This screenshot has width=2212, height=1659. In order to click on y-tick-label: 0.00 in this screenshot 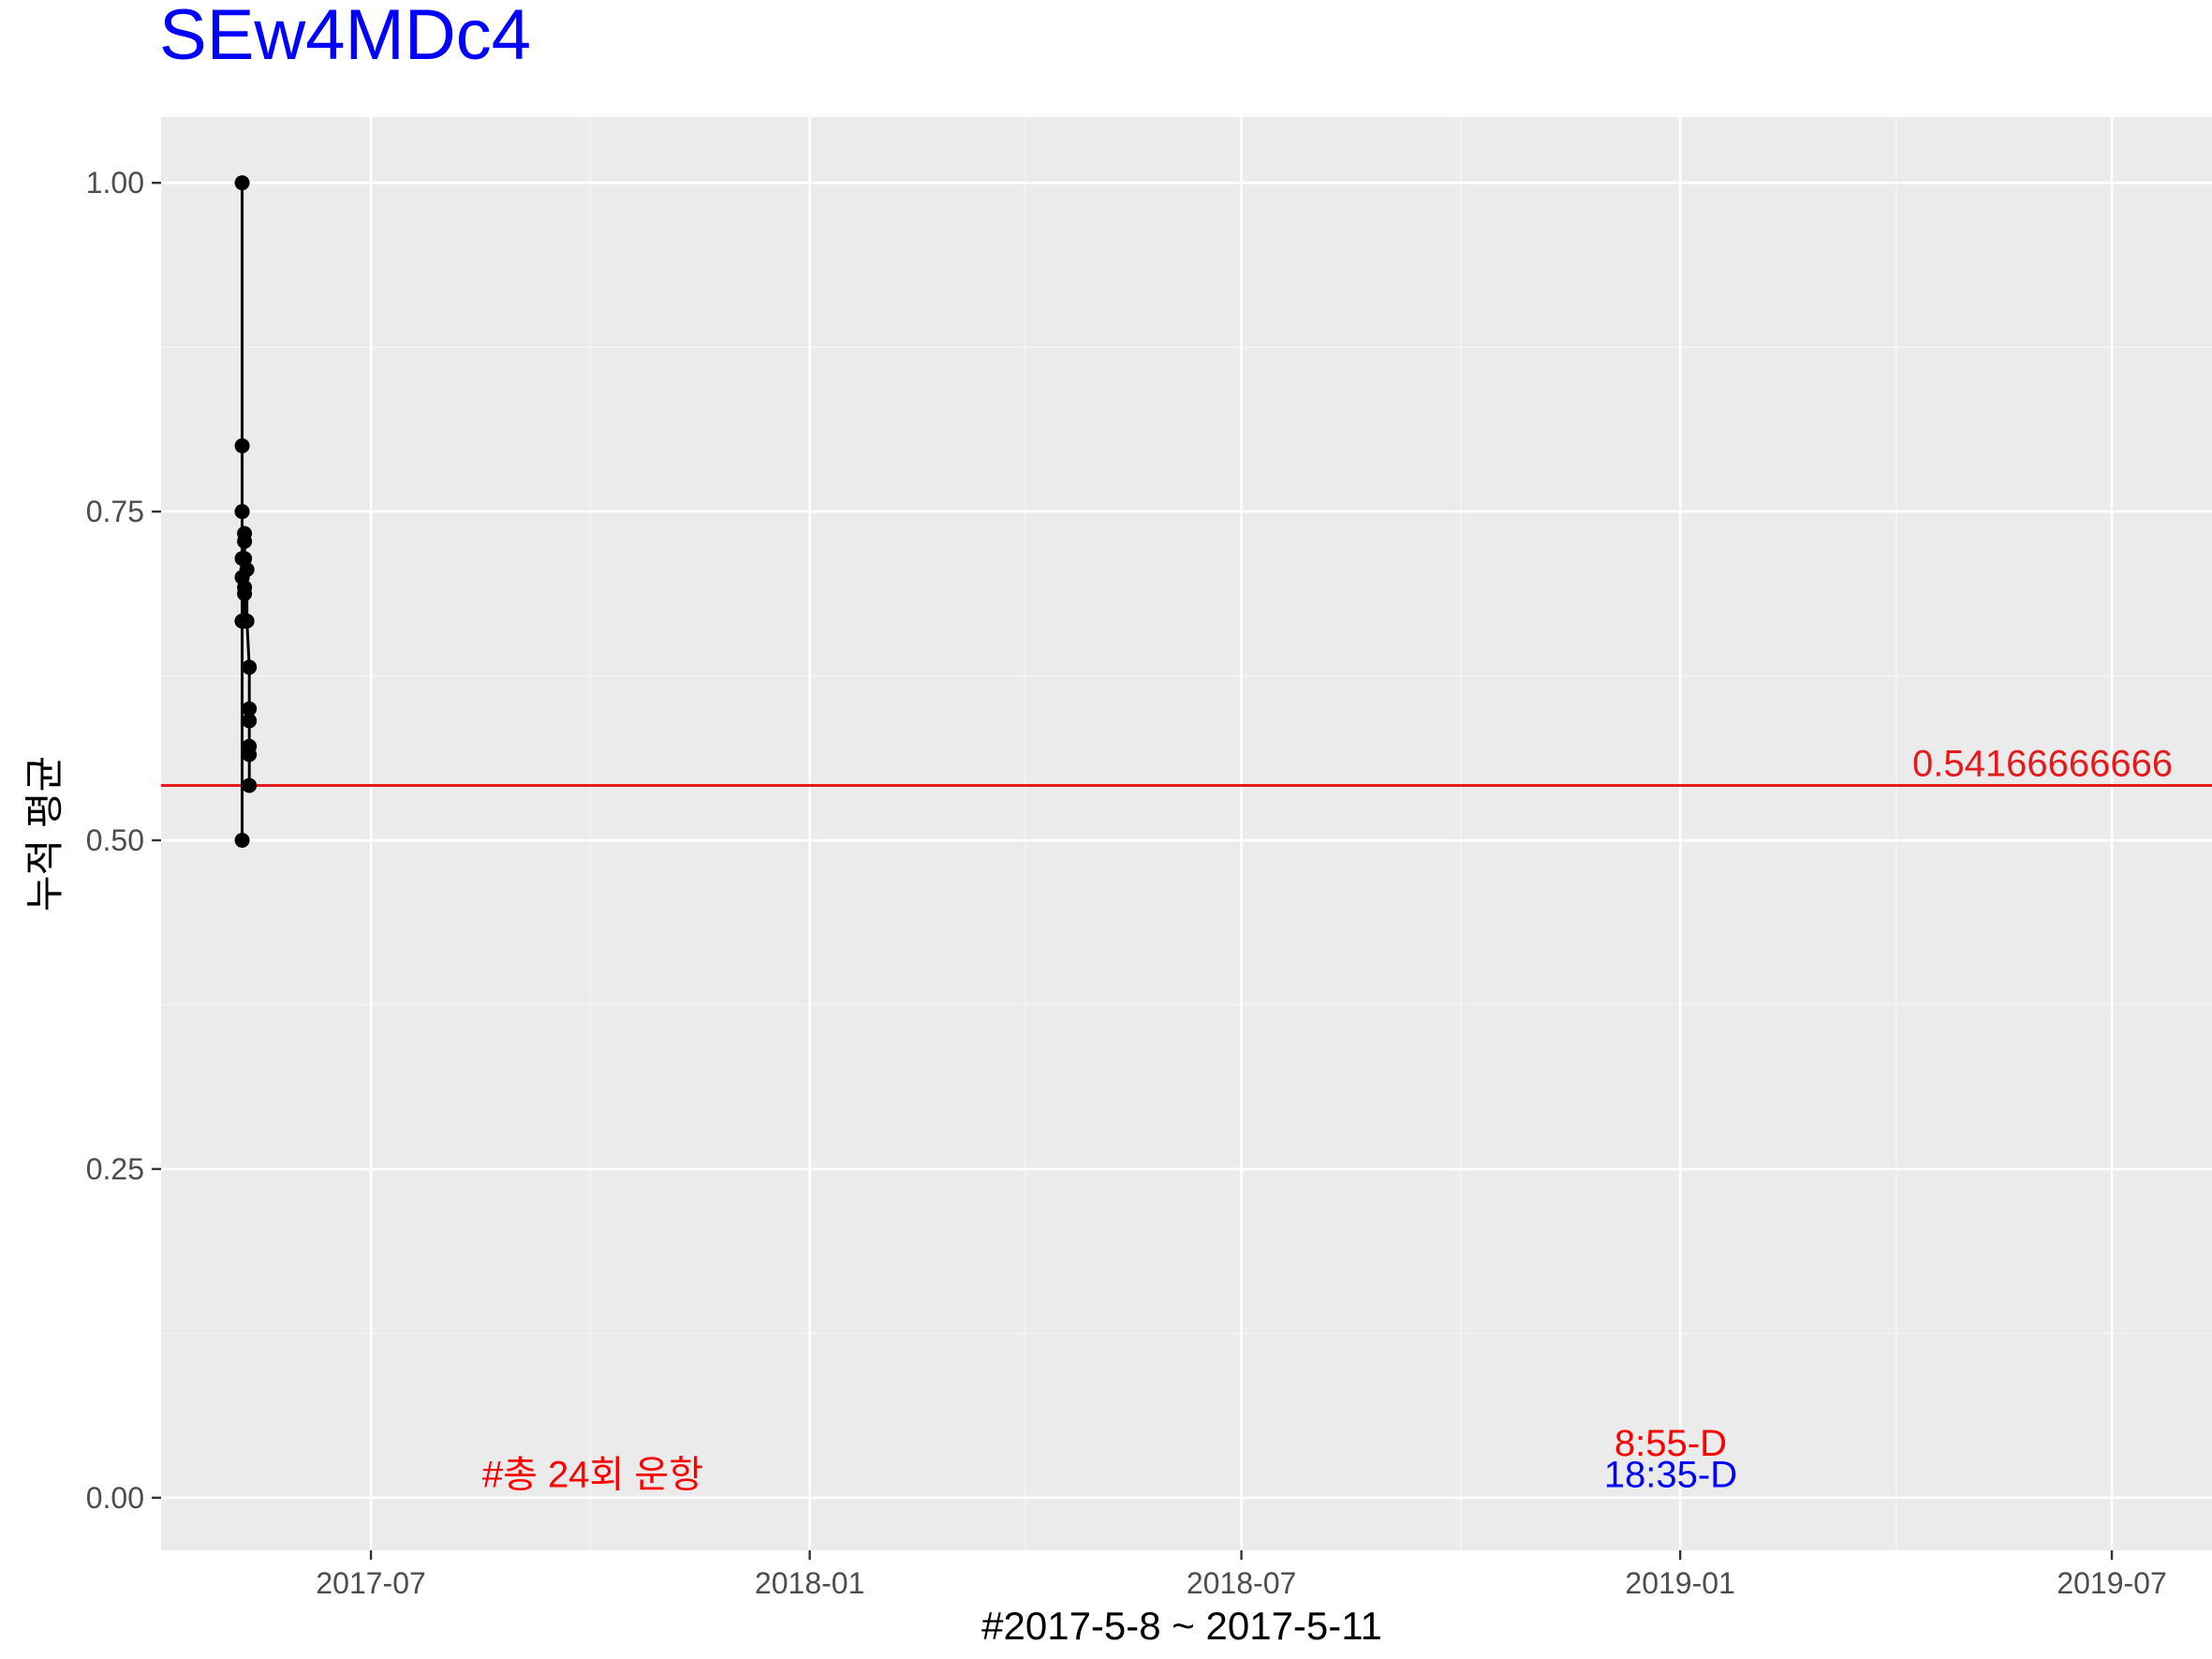, I will do `click(115, 1498)`.